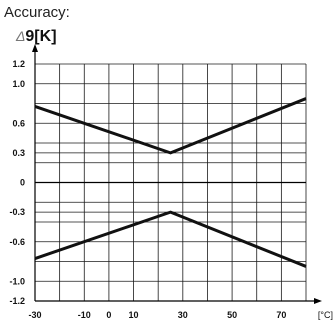 The height and width of the screenshot is (326, 336). Describe the element at coordinates (232, 315) in the screenshot. I see `x-tick-label: 50` at that location.